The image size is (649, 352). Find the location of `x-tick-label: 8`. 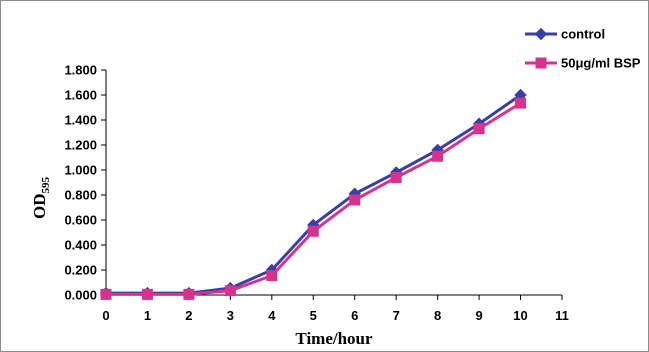

x-tick-label: 8 is located at coordinates (437, 315).